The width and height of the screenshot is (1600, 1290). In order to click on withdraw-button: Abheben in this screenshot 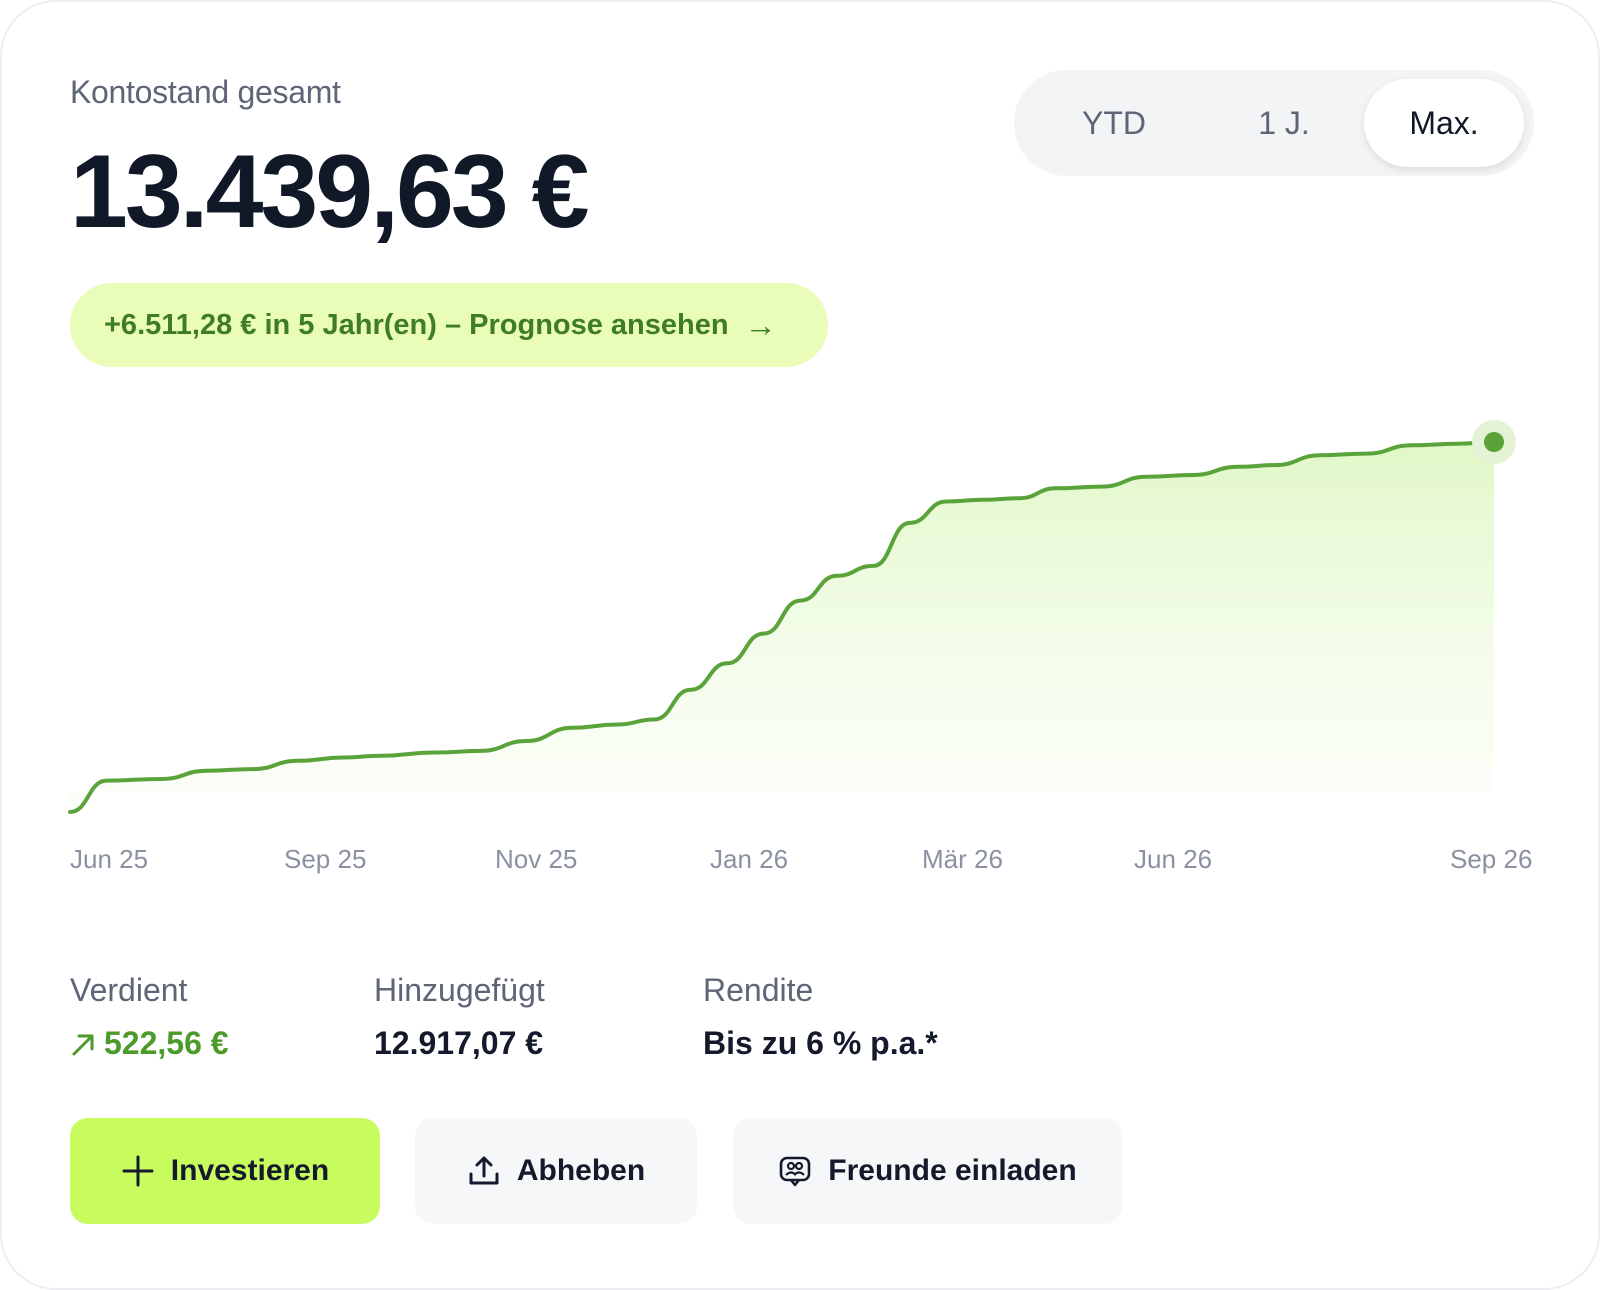, I will do `click(556, 1171)`.